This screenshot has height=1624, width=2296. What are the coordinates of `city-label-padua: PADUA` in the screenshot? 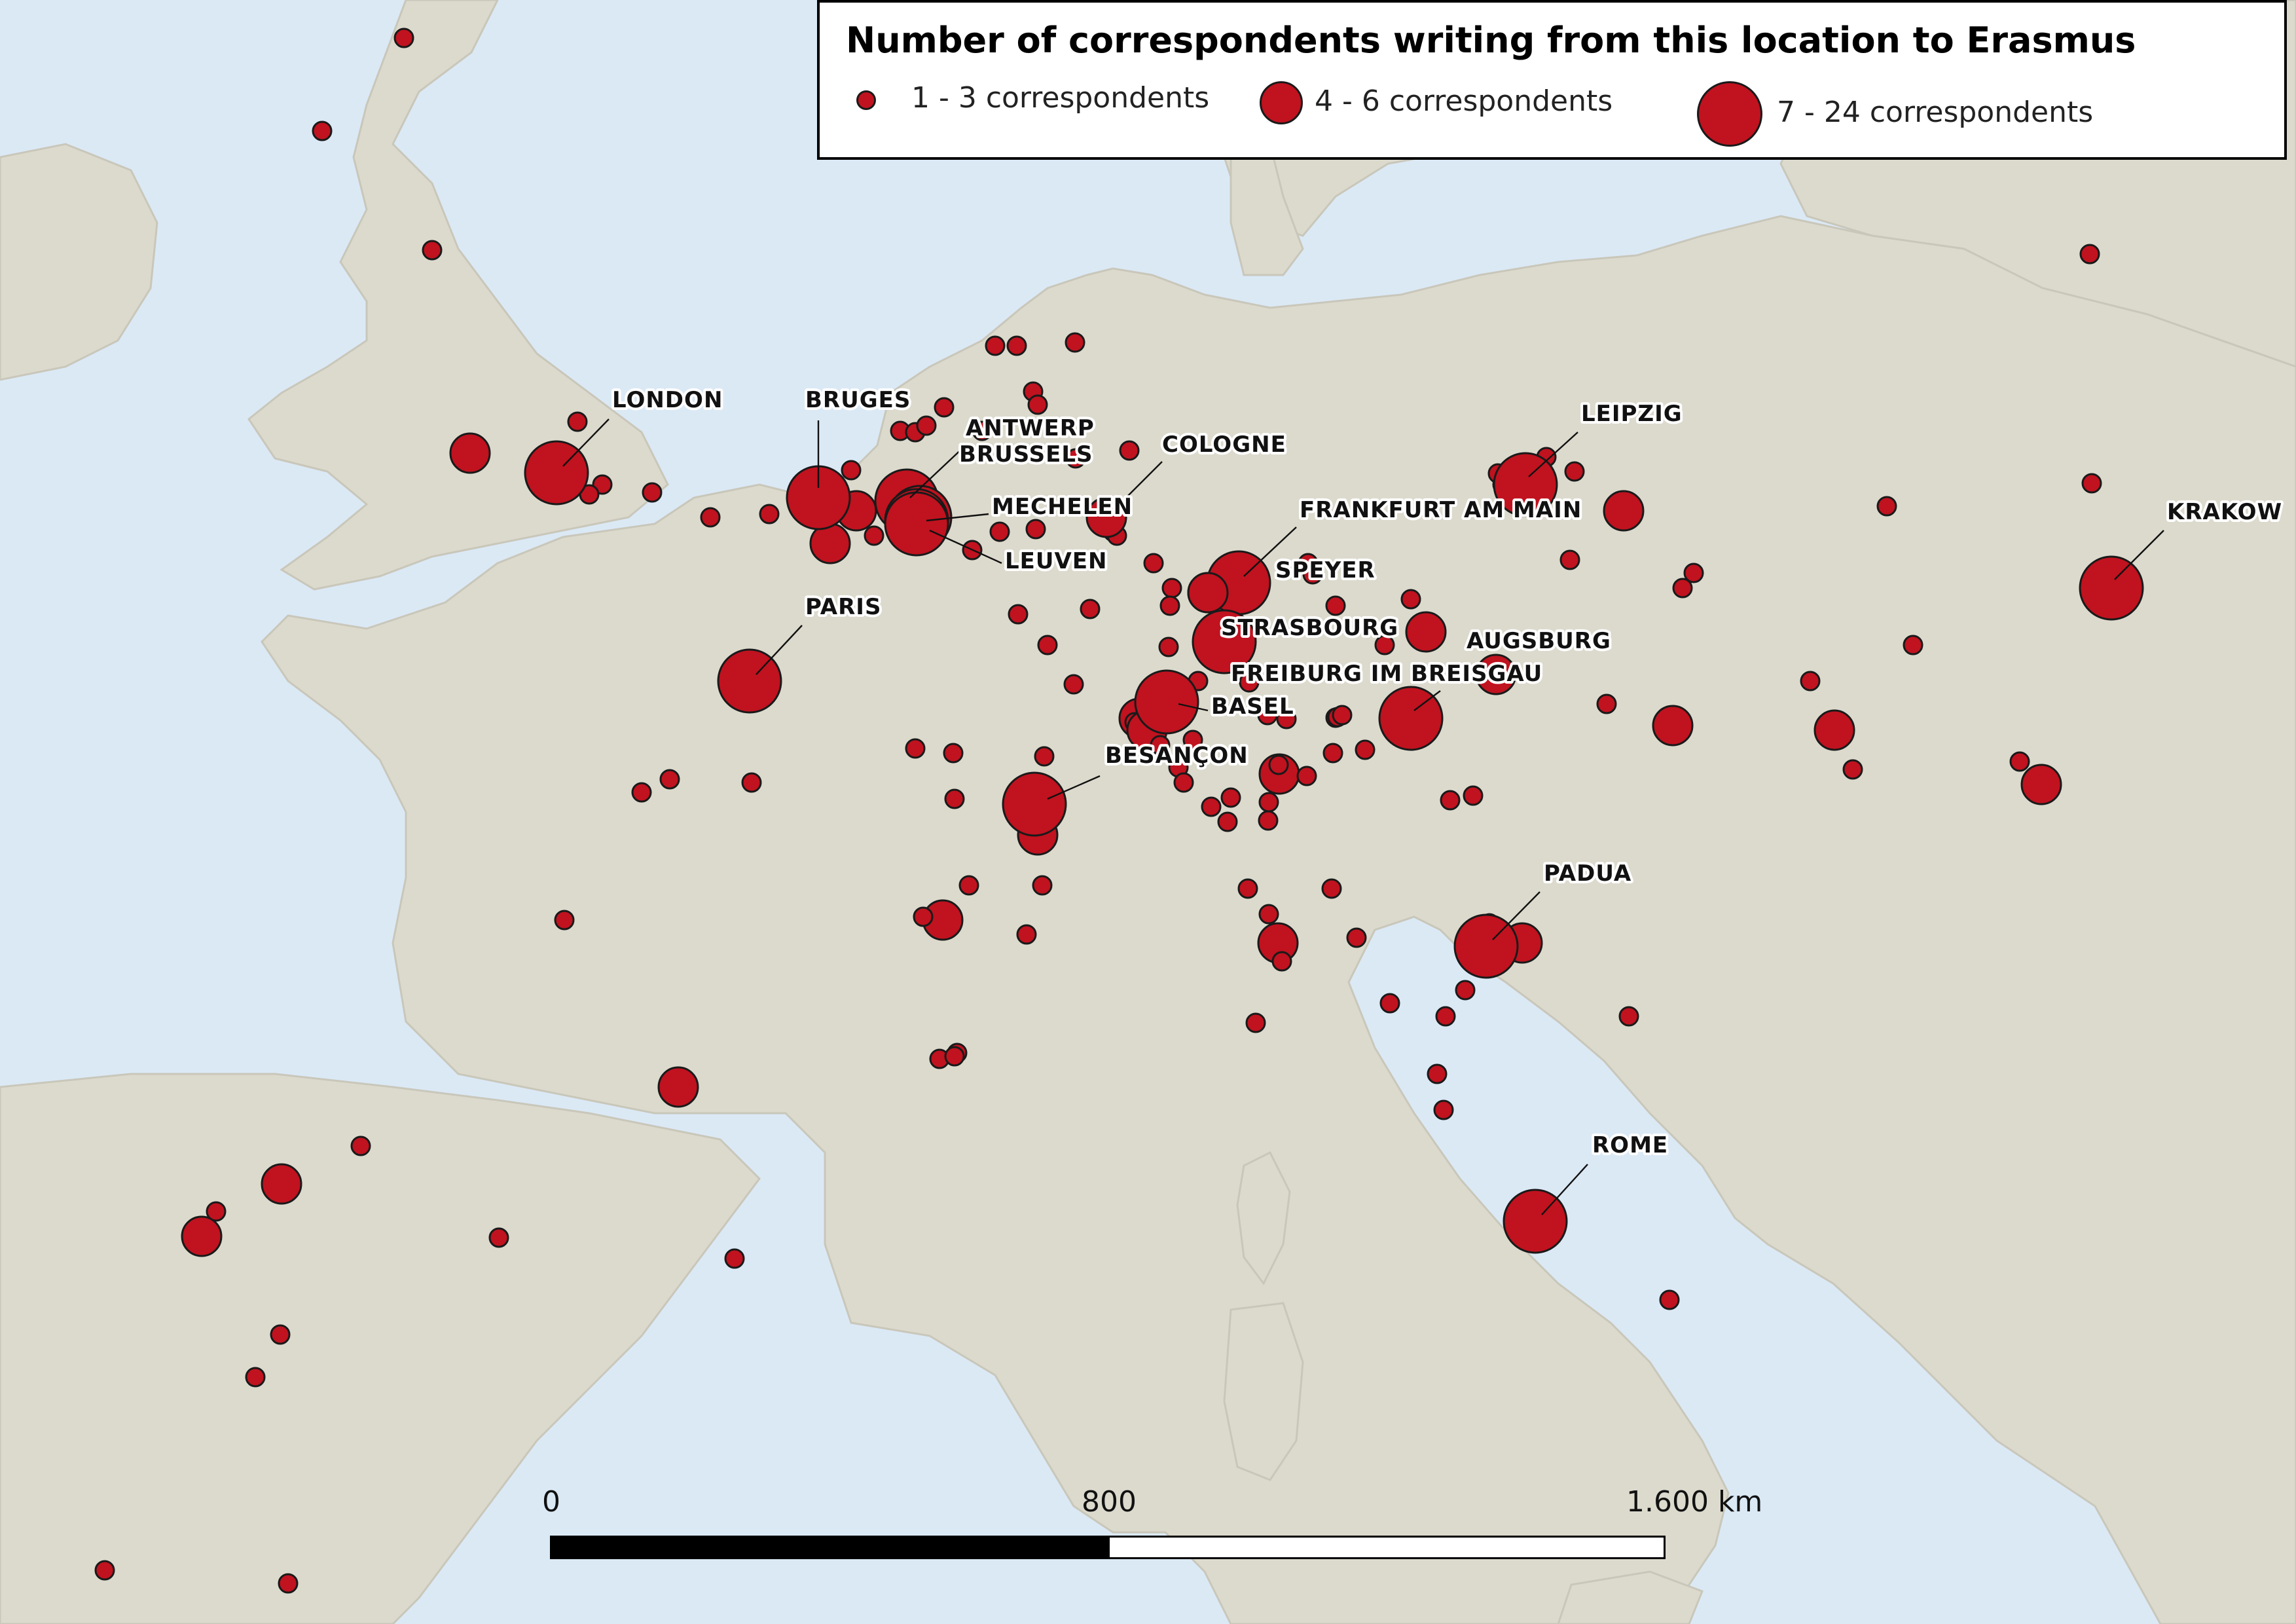 It's located at (1587, 873).